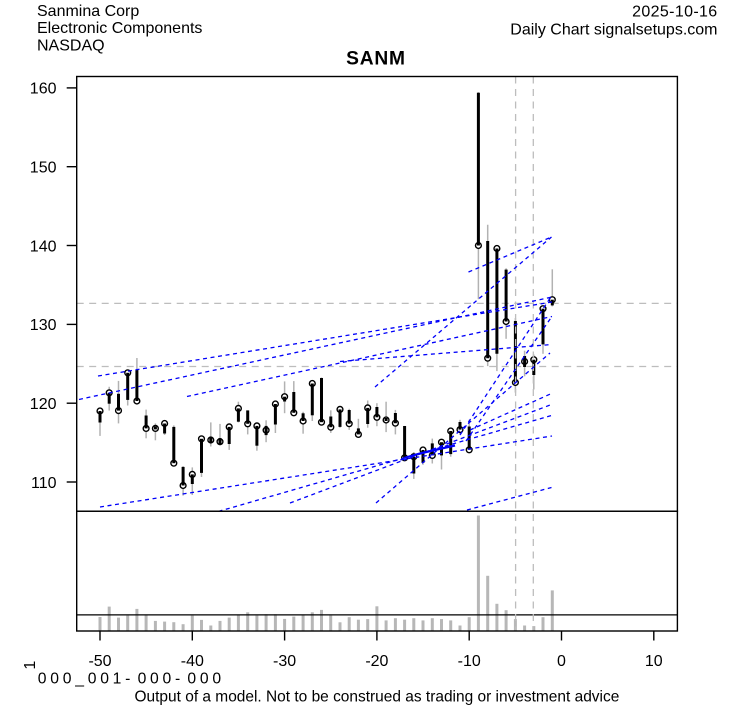 The image size is (753, 708). I want to click on svg-text: 130, so click(43, 325).